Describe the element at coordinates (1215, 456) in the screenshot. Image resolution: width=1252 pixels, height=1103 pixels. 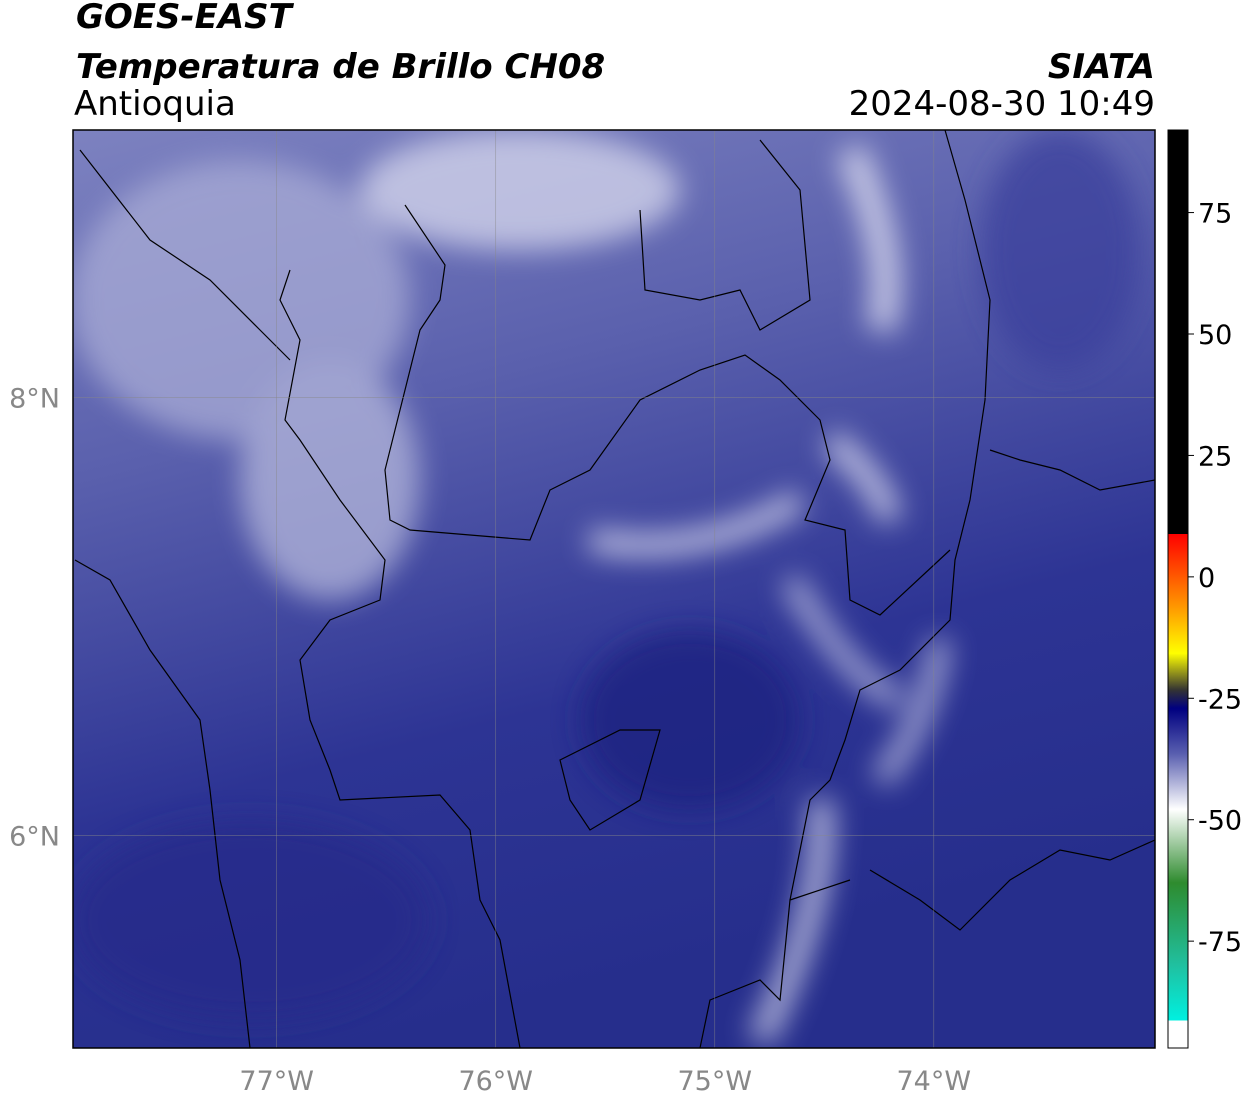
I see `colorbar-tick-label: 25` at that location.